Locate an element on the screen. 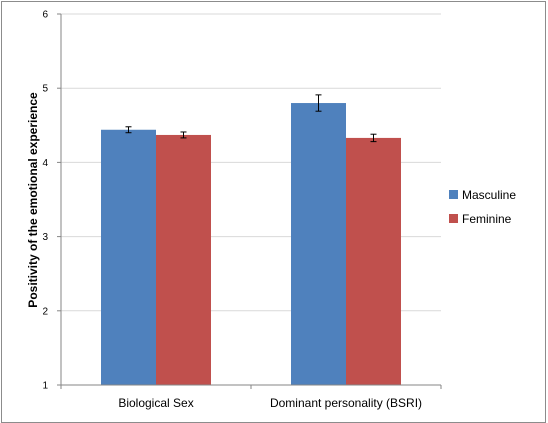 Image resolution: width=548 pixels, height=423 pixels. y-axis: 1 2 3 4 5 6 is located at coordinates (52, 201).